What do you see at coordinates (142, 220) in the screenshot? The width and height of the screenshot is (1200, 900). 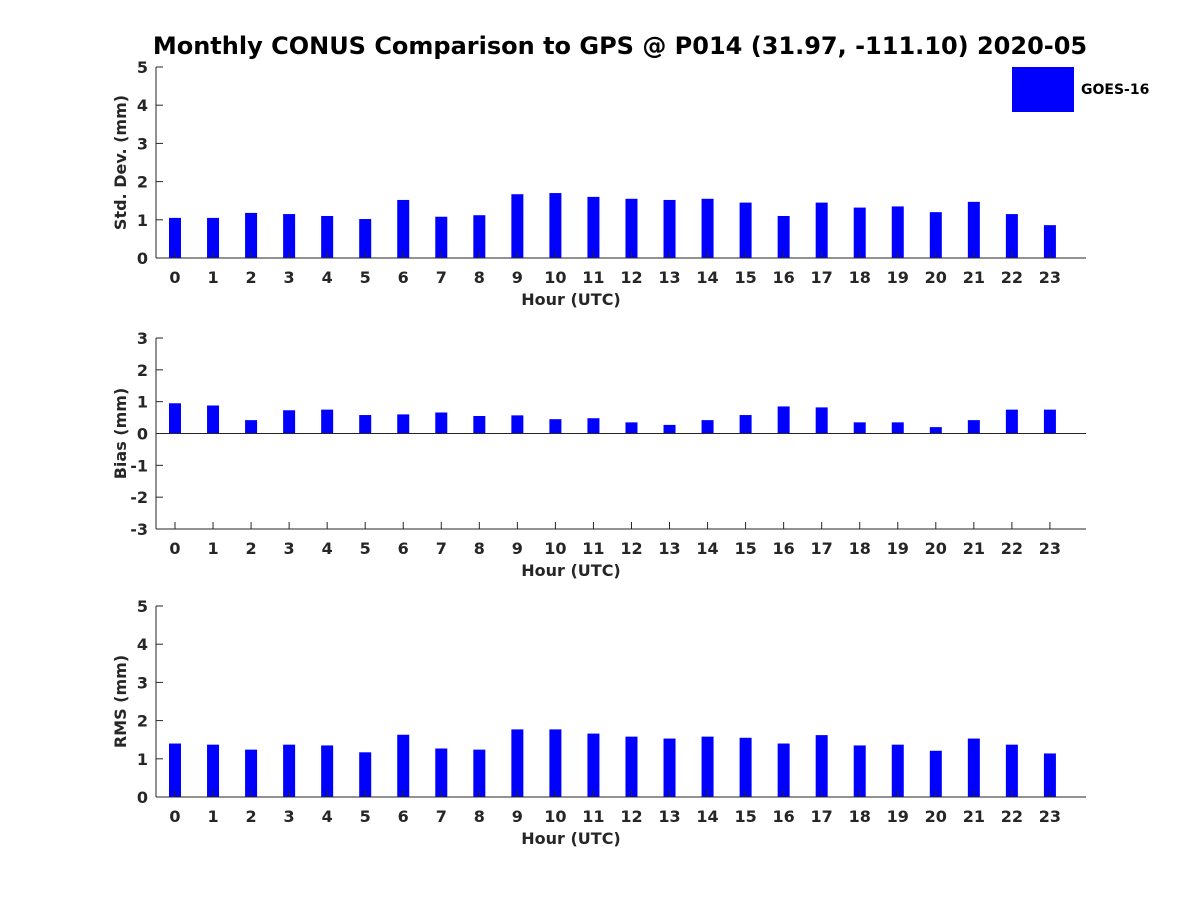 I see `y-tick-label-panel0-1: 1` at bounding box center [142, 220].